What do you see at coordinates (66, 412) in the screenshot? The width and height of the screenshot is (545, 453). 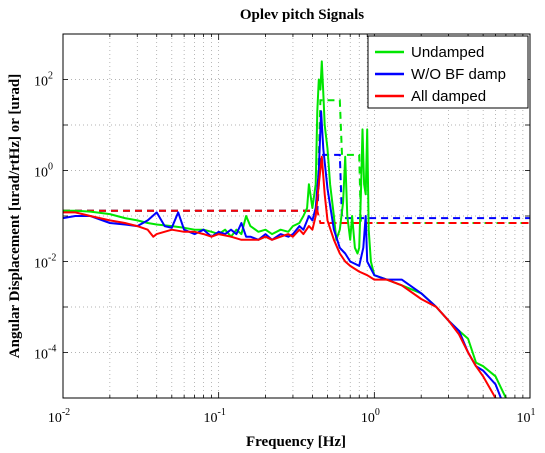 I see `x-tick-exponent: -2` at bounding box center [66, 412].